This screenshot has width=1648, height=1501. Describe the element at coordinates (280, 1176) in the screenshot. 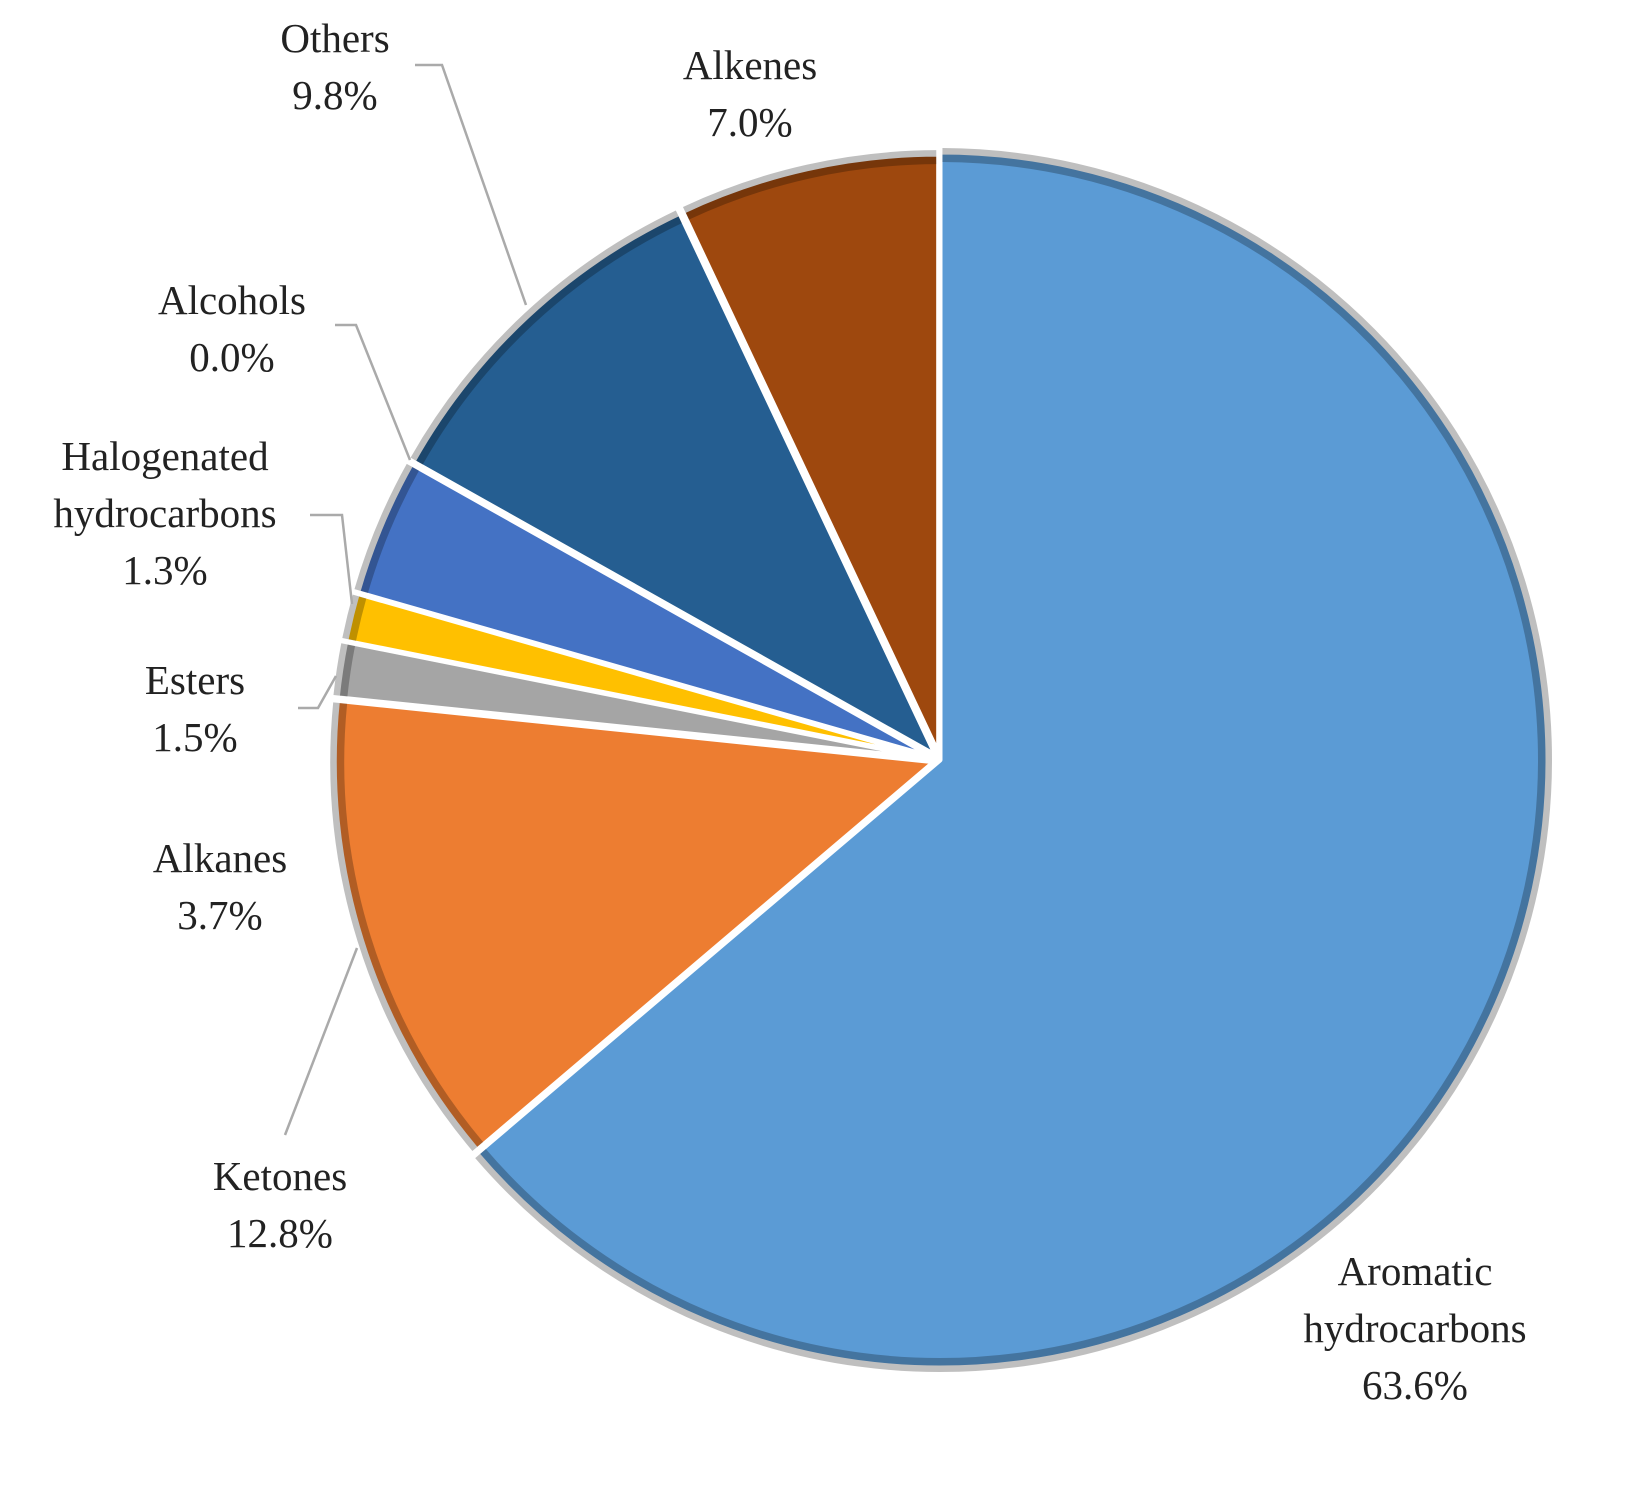

I see `category-name: Ketones` at that location.